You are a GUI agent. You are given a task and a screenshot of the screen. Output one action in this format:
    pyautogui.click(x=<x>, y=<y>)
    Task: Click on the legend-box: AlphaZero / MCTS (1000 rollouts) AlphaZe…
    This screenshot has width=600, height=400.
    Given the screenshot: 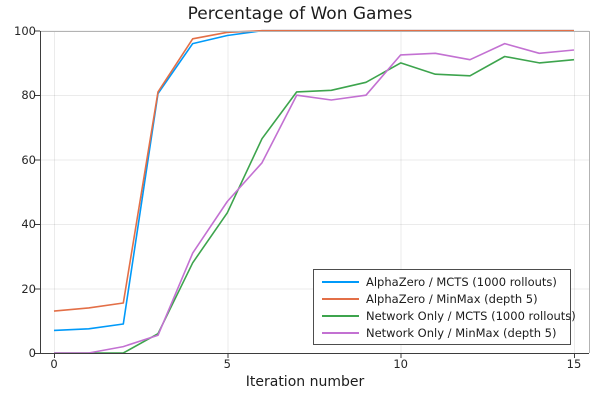 What is the action you would take?
    pyautogui.click(x=444, y=307)
    